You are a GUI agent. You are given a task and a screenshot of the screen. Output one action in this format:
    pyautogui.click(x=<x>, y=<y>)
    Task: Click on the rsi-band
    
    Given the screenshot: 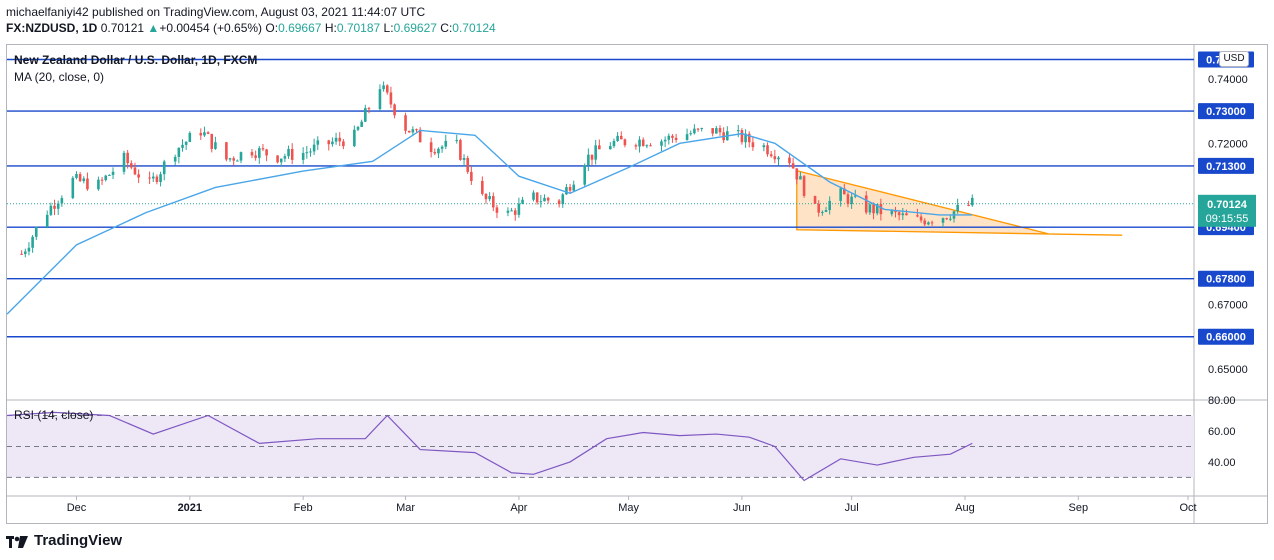 What is the action you would take?
    pyautogui.click(x=600, y=446)
    